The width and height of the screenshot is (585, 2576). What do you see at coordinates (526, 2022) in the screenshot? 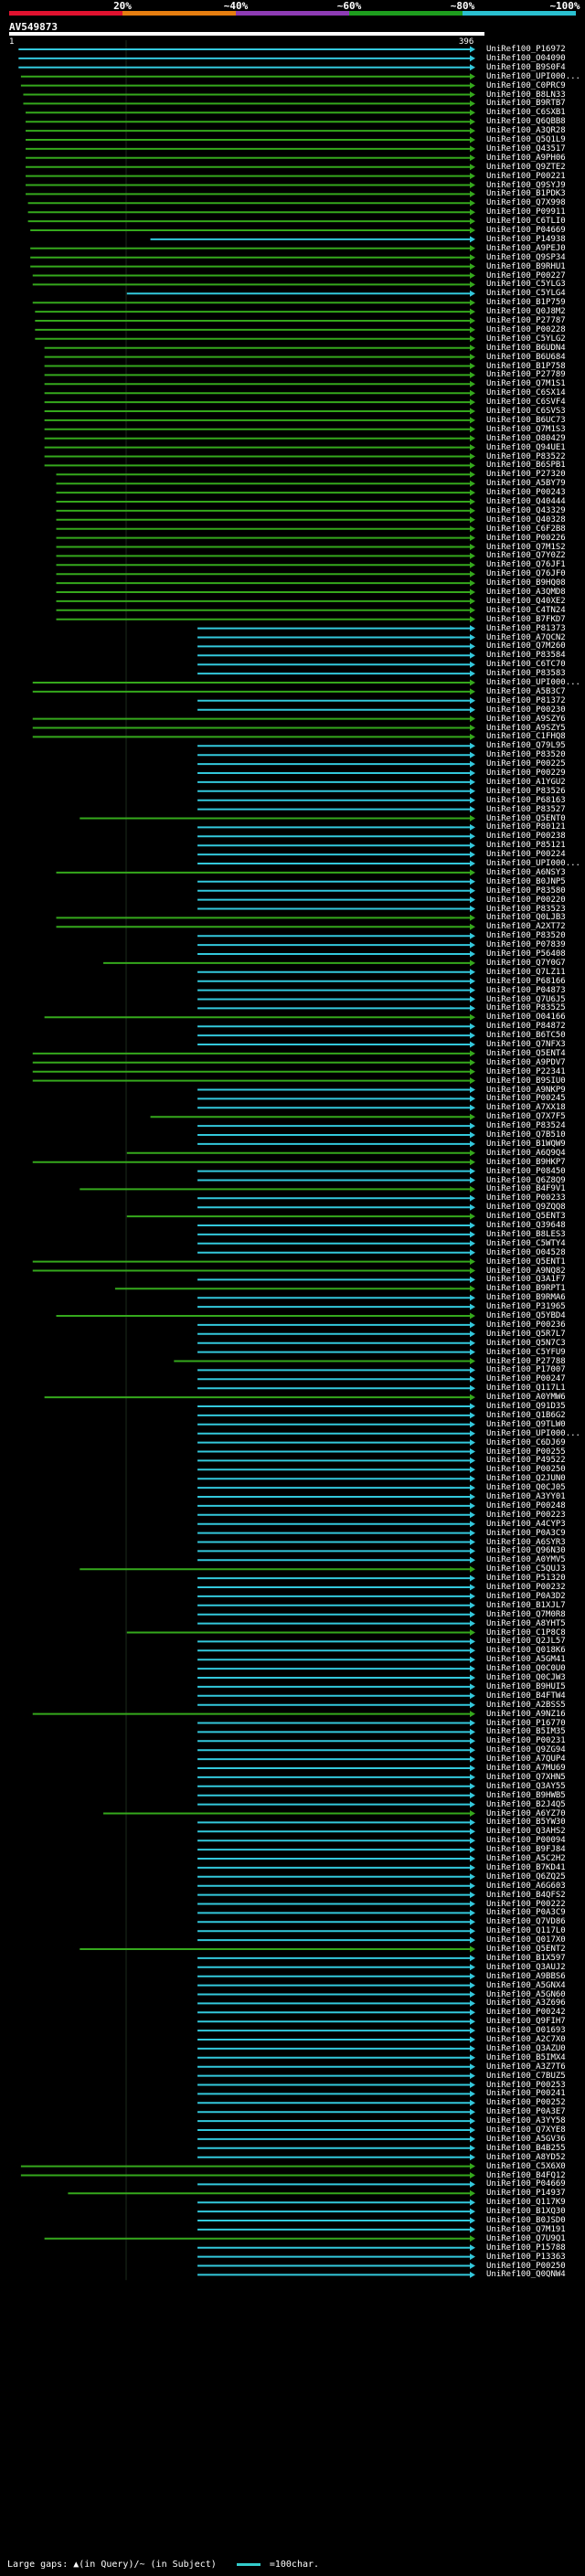
I see `hit-link: UniRef100_Q9FIH7` at bounding box center [526, 2022].